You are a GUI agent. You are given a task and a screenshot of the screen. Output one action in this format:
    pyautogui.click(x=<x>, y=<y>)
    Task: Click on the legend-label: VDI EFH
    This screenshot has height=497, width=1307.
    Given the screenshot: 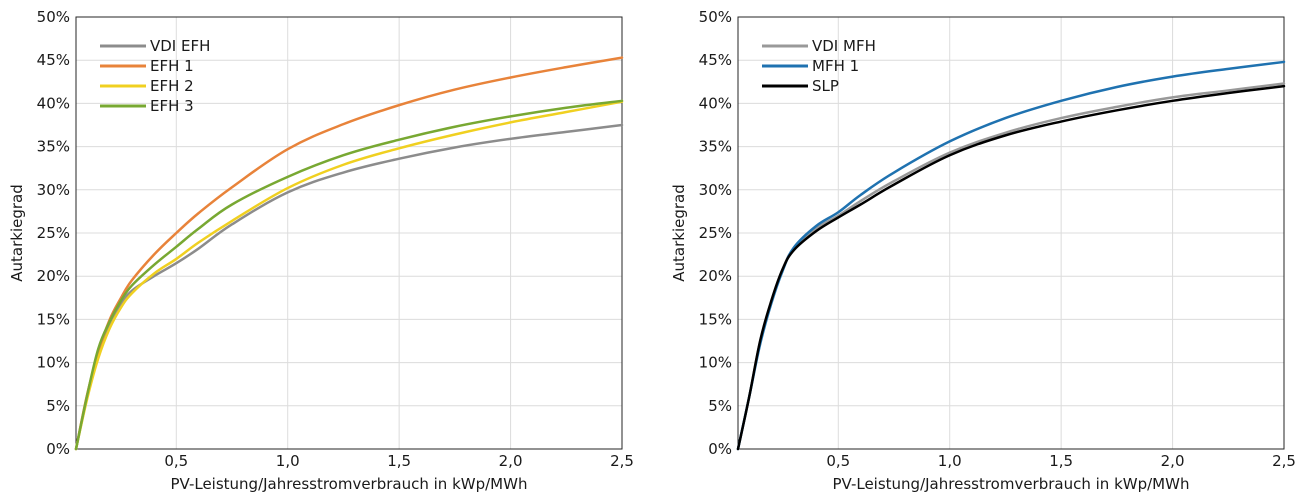 What is the action you would take?
    pyautogui.click(x=180, y=46)
    